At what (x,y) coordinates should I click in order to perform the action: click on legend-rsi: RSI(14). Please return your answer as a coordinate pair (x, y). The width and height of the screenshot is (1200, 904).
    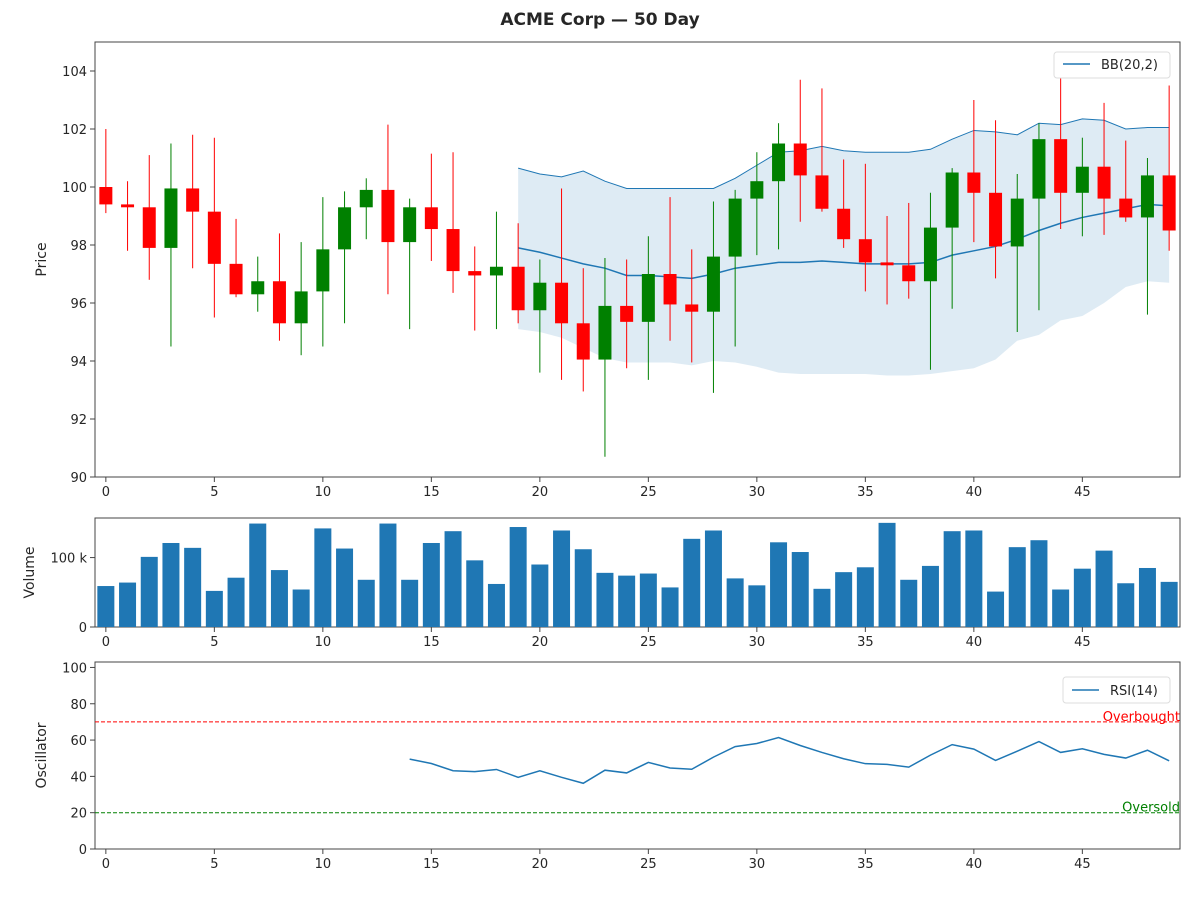
    Looking at the image, I should click on (1116, 690).